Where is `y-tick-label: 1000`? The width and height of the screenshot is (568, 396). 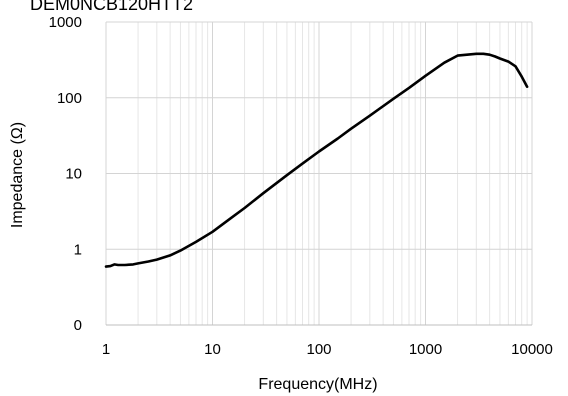 y-tick-label: 1000 is located at coordinates (65, 22).